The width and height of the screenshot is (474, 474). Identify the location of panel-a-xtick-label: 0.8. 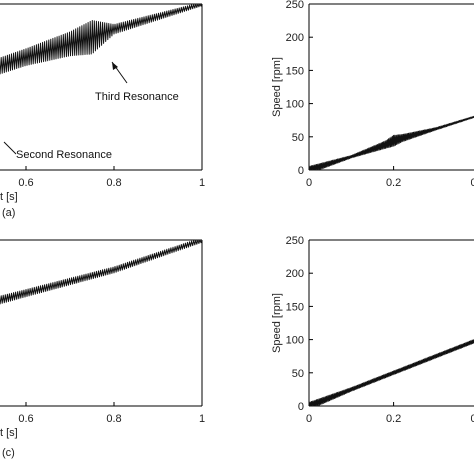
(113, 183).